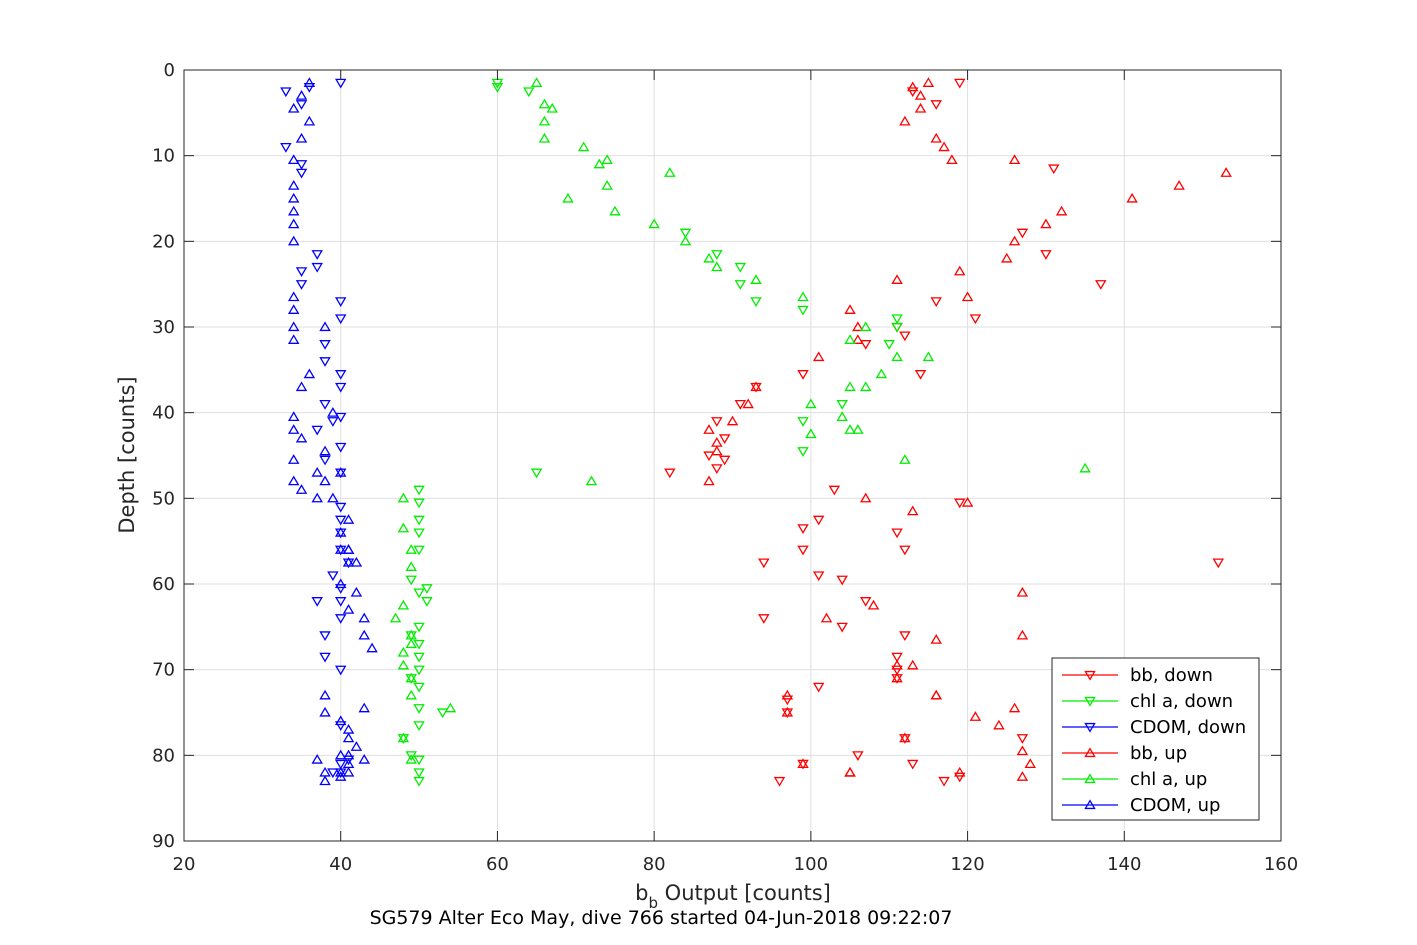 This screenshot has width=1417, height=945. What do you see at coordinates (163, 498) in the screenshot?
I see `y-tick-label: 50` at bounding box center [163, 498].